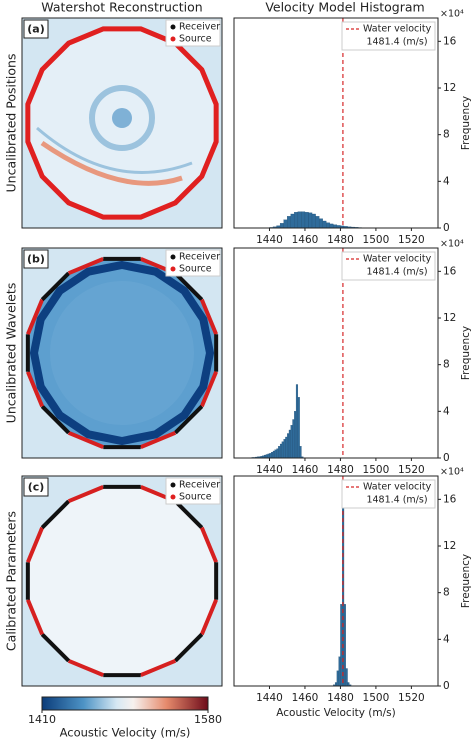 Image resolution: width=474 pixels, height=746 pixels. What do you see at coordinates (335, 713) in the screenshot?
I see `x-axis-label: Acoustic Velocity (m/s)` at bounding box center [335, 713].